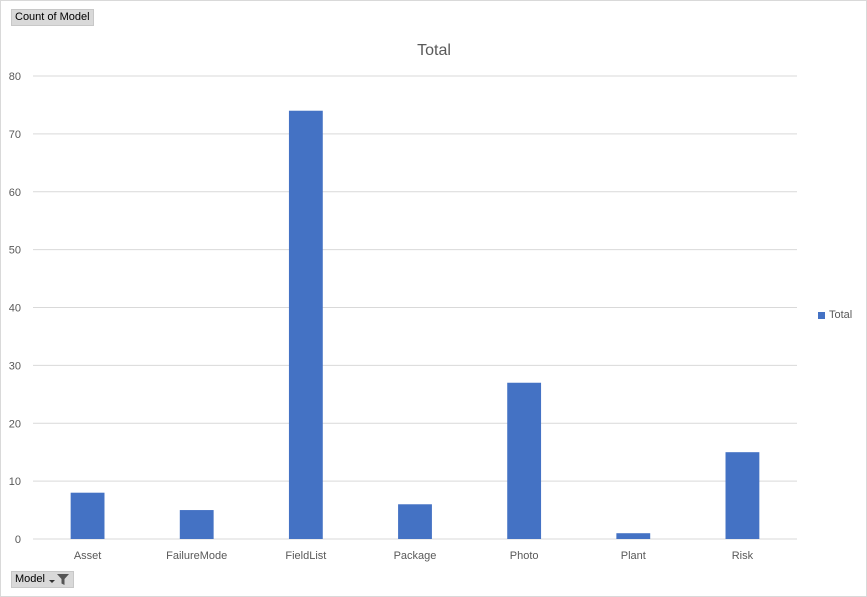  Describe the element at coordinates (524, 460) in the screenshot. I see `bar-photo` at that location.